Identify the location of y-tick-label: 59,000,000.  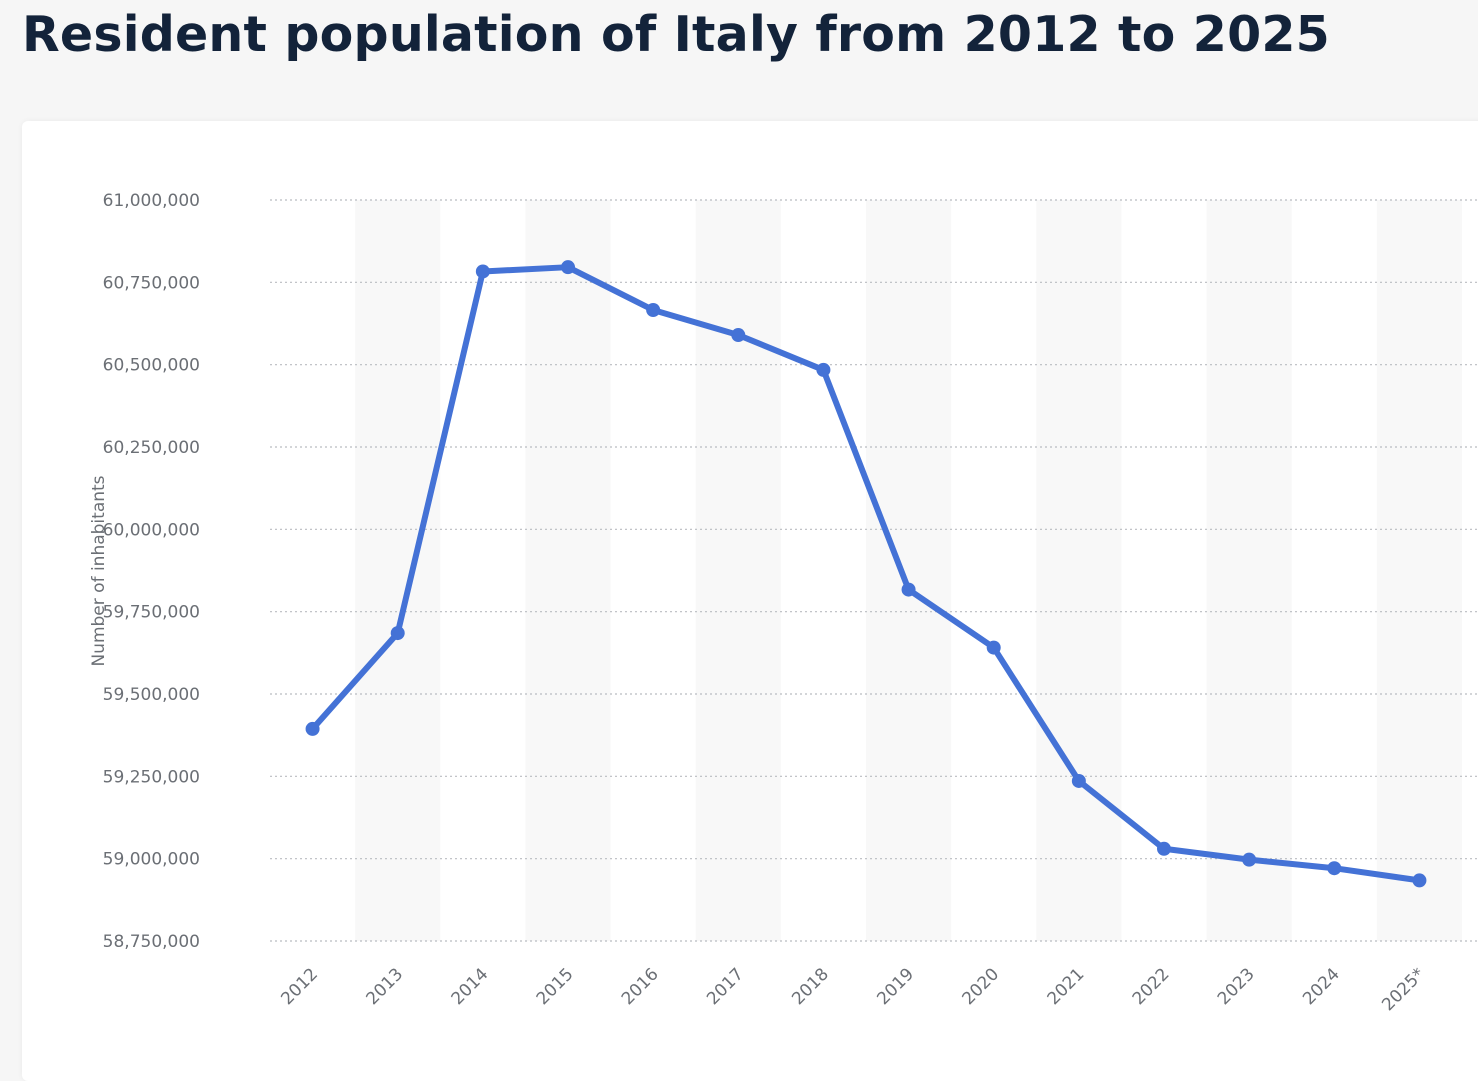
(151, 860).